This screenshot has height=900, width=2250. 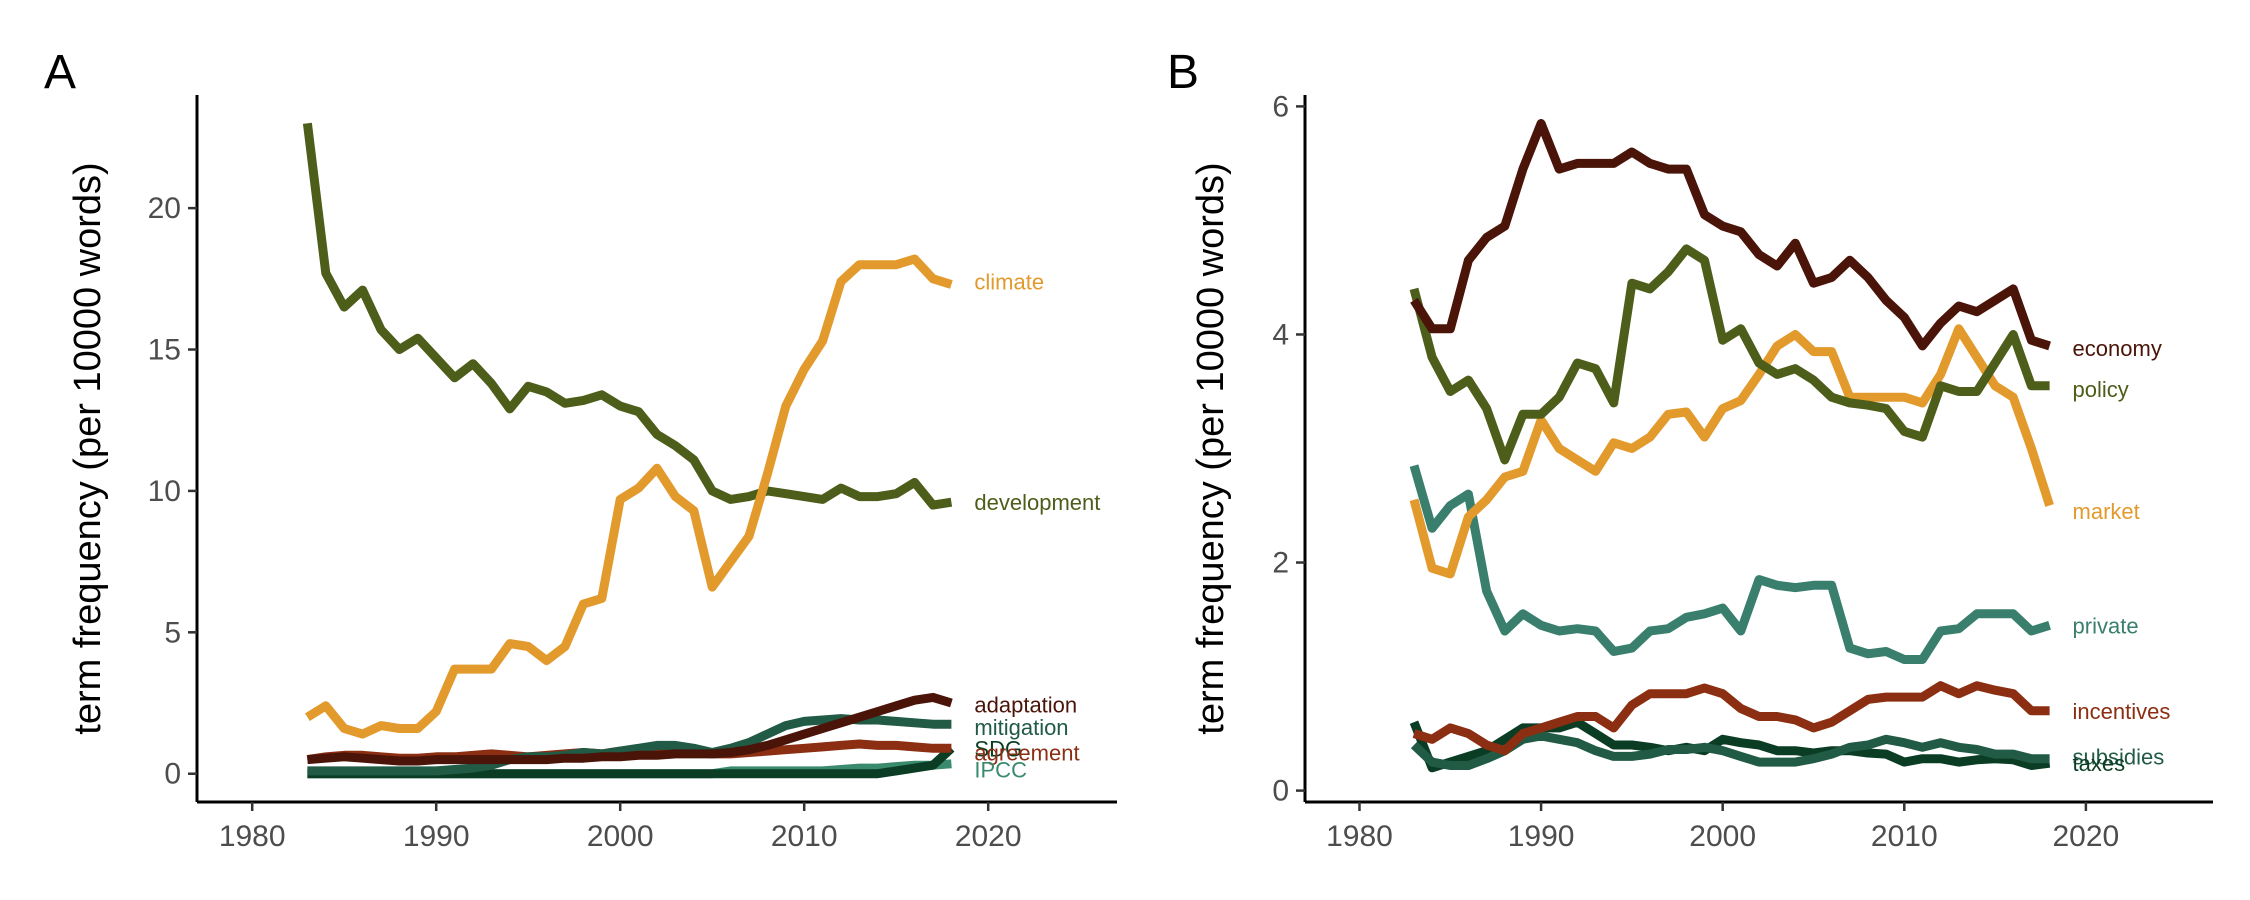 What do you see at coordinates (1025, 704) in the screenshot?
I see `panel-a-label-adaptation: adaptation` at bounding box center [1025, 704].